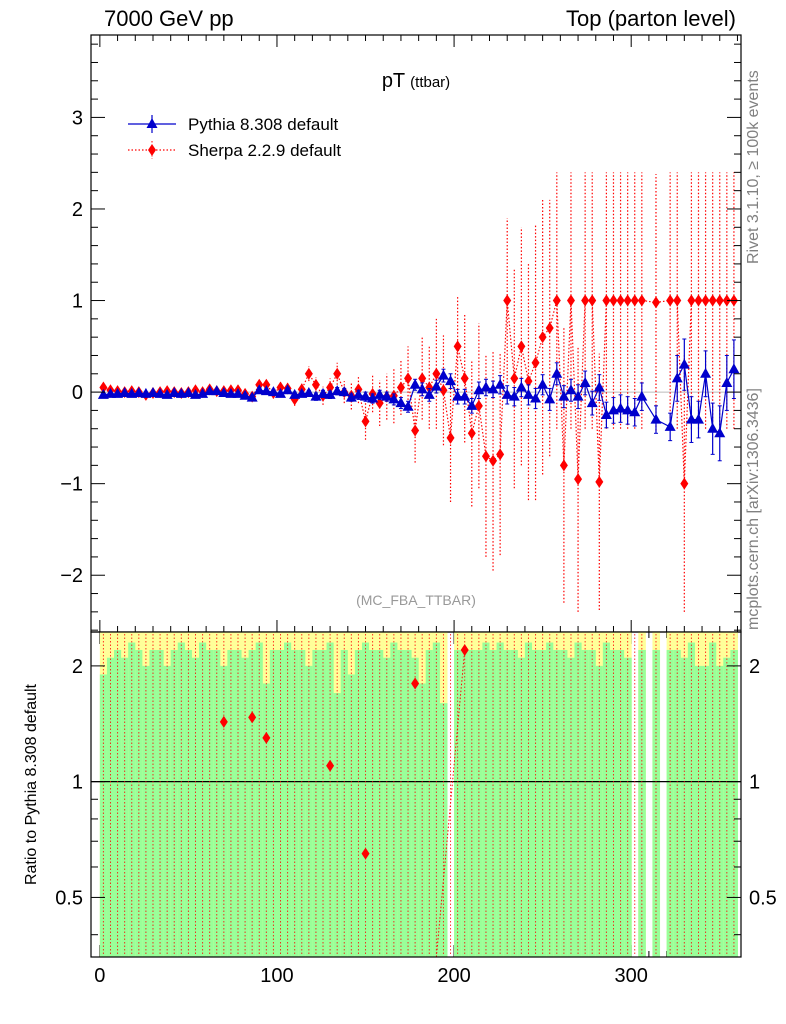 The height and width of the screenshot is (1024, 786). I want to click on beam-label: 7000 GeV pp, so click(169, 18).